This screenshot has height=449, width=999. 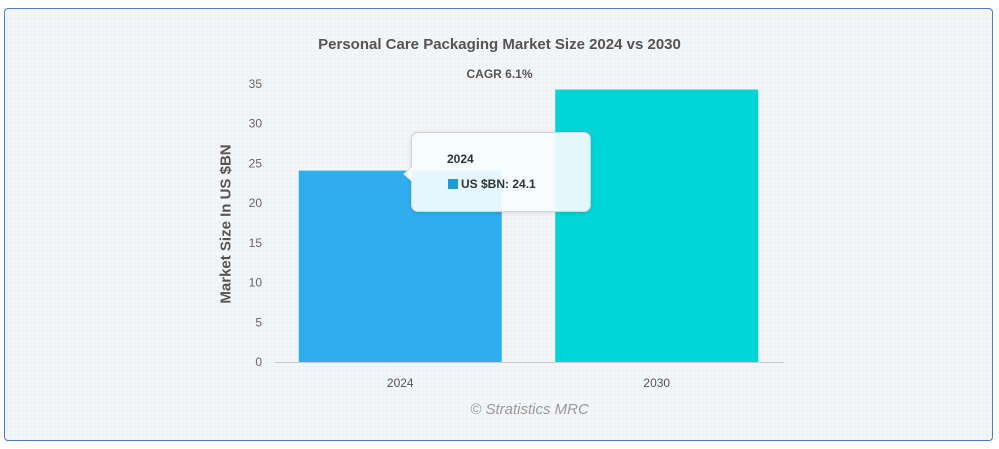 What do you see at coordinates (256, 283) in the screenshot?
I see `y-tick-label: 10` at bounding box center [256, 283].